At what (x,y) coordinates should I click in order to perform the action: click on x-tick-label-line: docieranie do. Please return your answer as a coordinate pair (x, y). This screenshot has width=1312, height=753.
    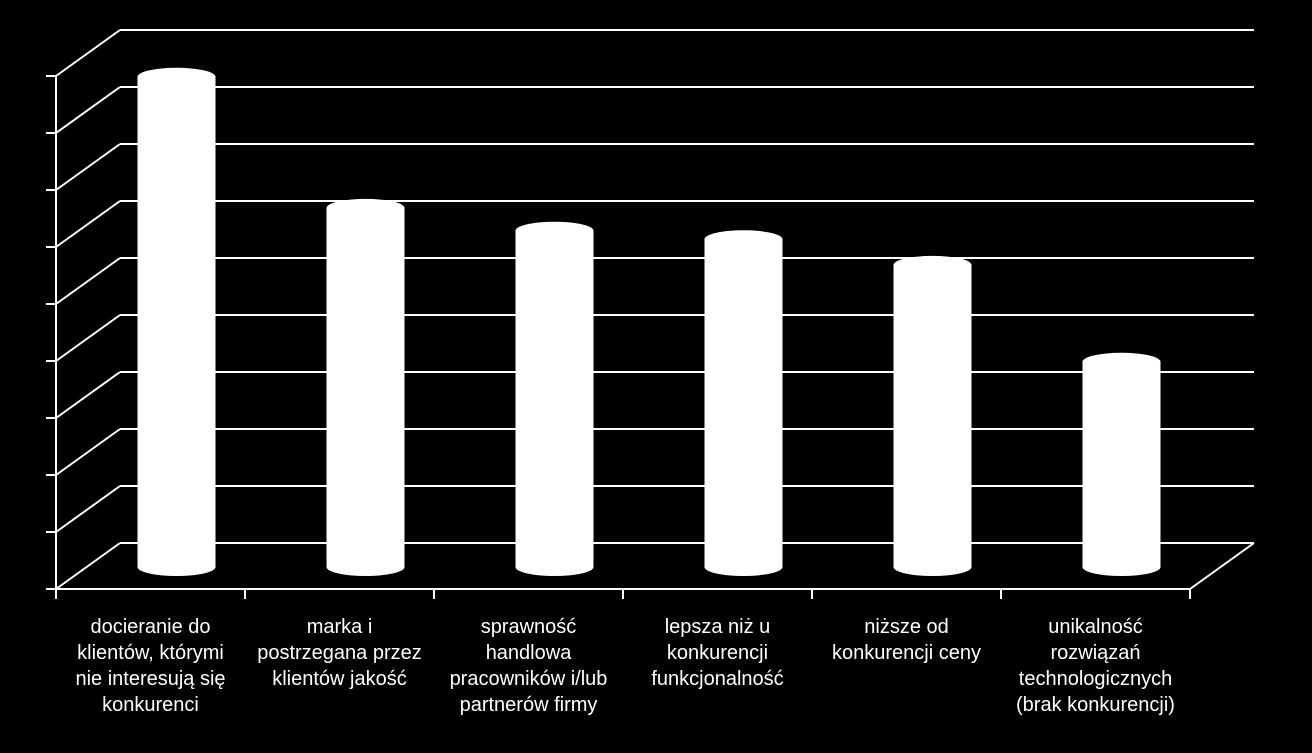
    Looking at the image, I should click on (150, 627).